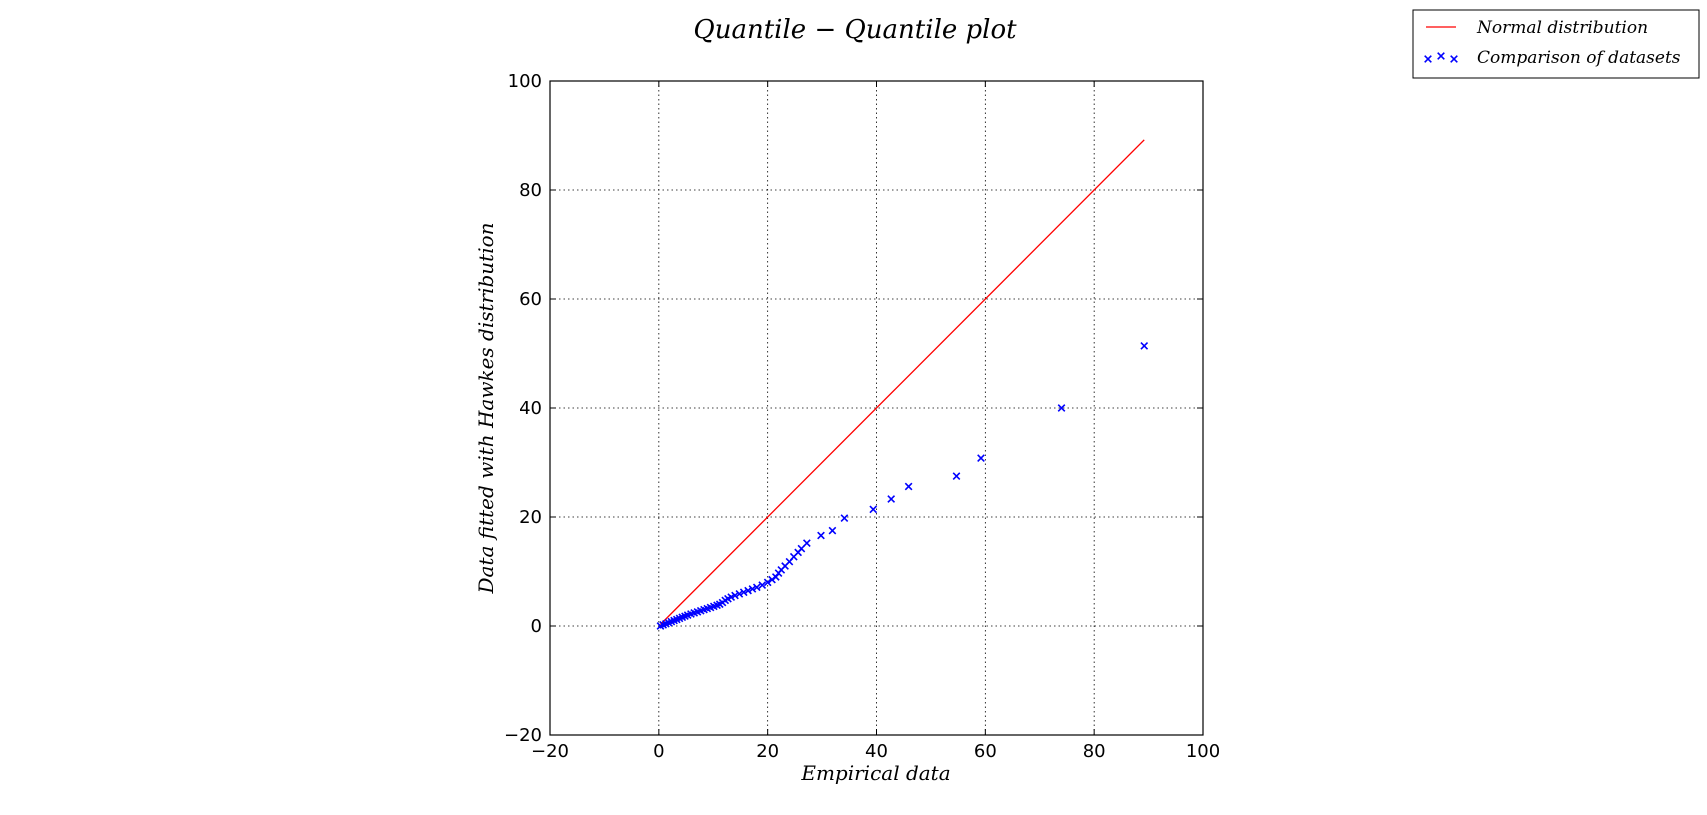 This screenshot has width=1707, height=815. What do you see at coordinates (1094, 751) in the screenshot?
I see `x-tick-label: 80` at bounding box center [1094, 751].